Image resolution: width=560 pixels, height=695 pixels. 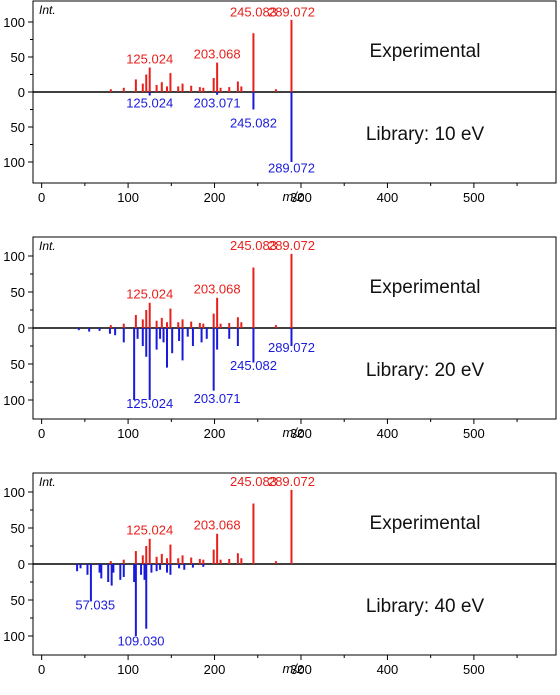 I want to click on library-peak-label: 57.035, so click(x=95, y=604).